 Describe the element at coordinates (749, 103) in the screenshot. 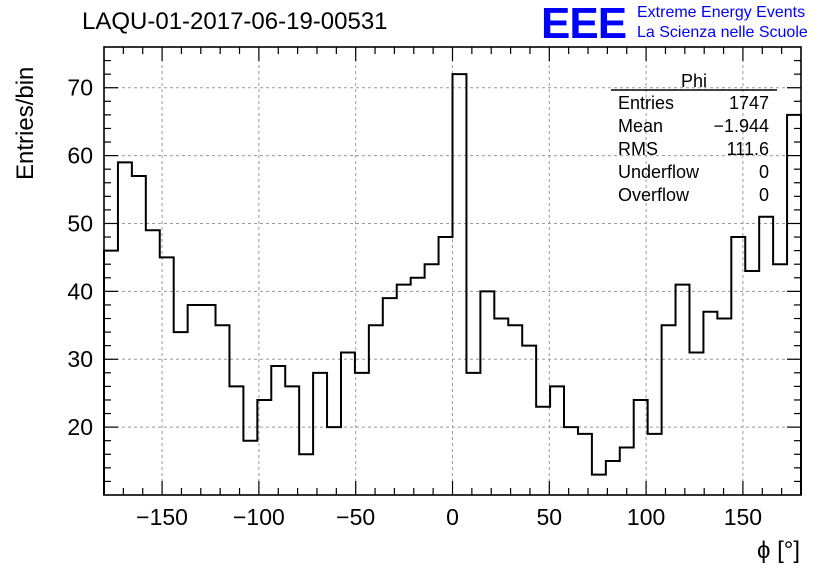

I see `stats-value-entries: 1747` at that location.